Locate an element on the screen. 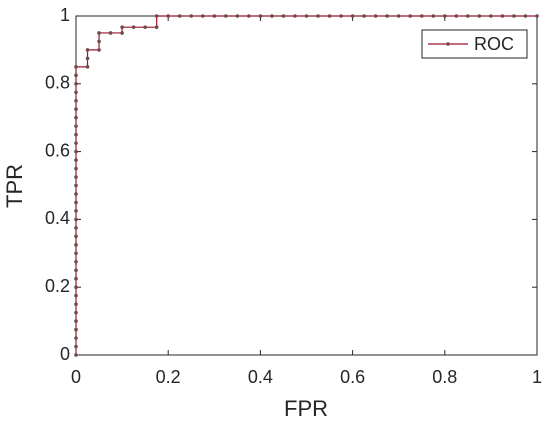  x-tick-label: 0 is located at coordinates (76, 377).